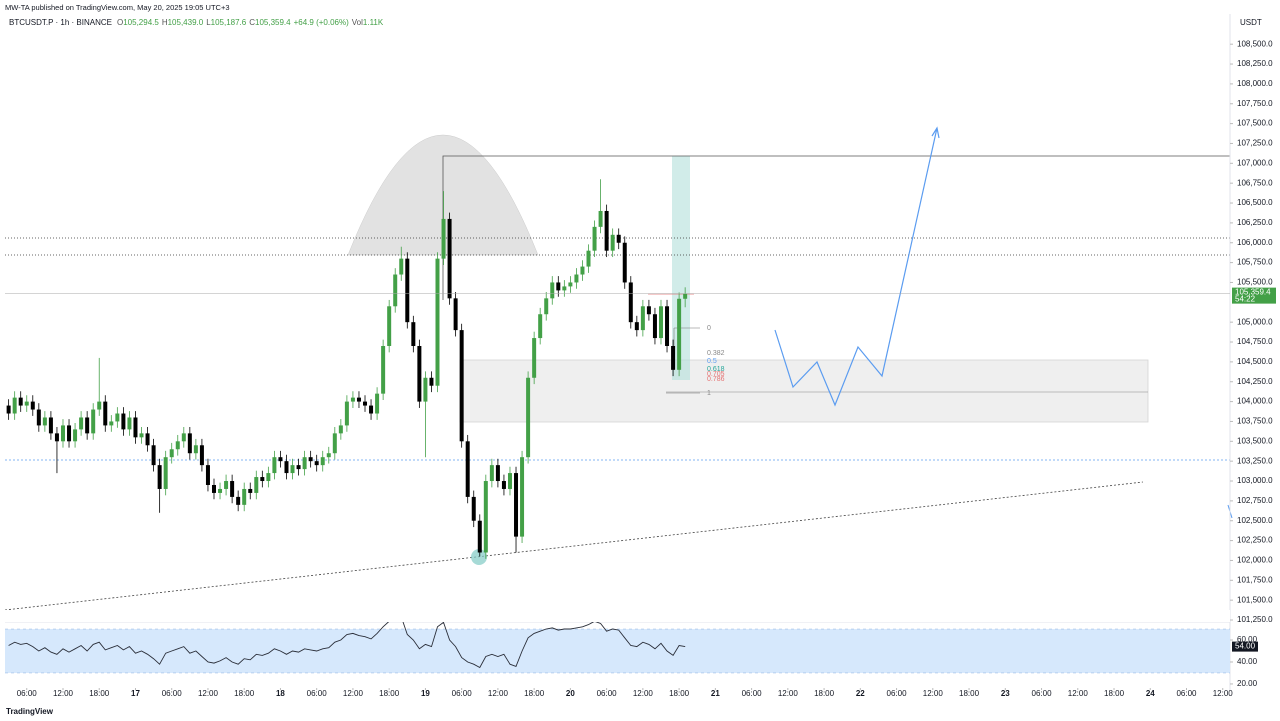 The image size is (1280, 721). I want to click on x-tick-label: 20, so click(570, 693).